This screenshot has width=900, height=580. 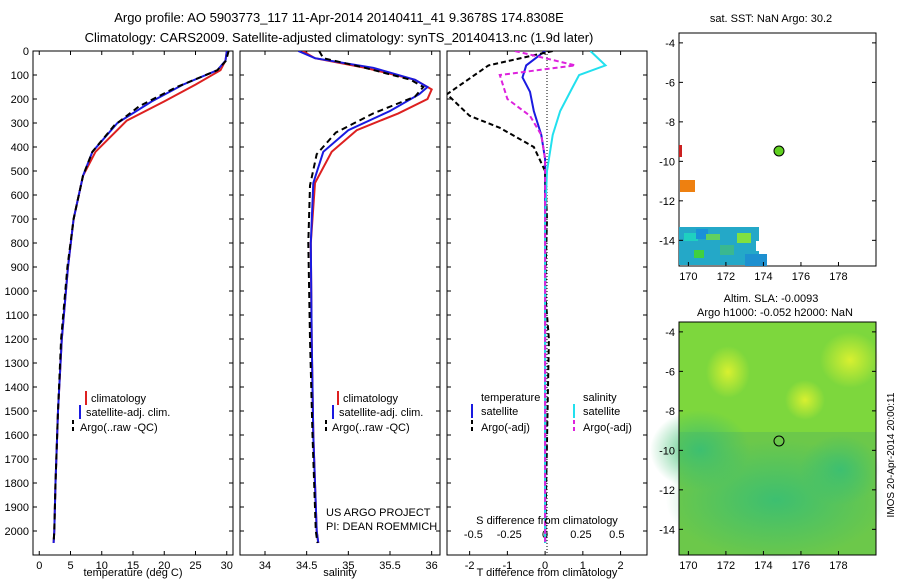 What do you see at coordinates (667, 491) in the screenshot?
I see `map-y-tick-label: -12` at bounding box center [667, 491].